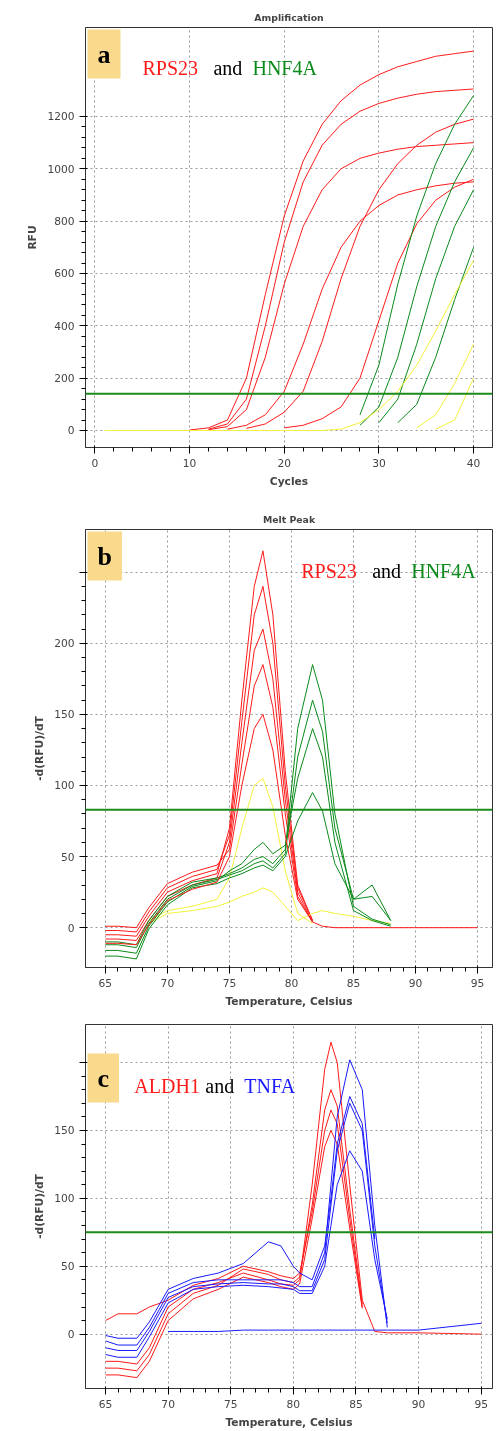 This screenshot has width=496, height=1431. Describe the element at coordinates (61, 169) in the screenshot. I see `y-tick-label: 1000` at that location.